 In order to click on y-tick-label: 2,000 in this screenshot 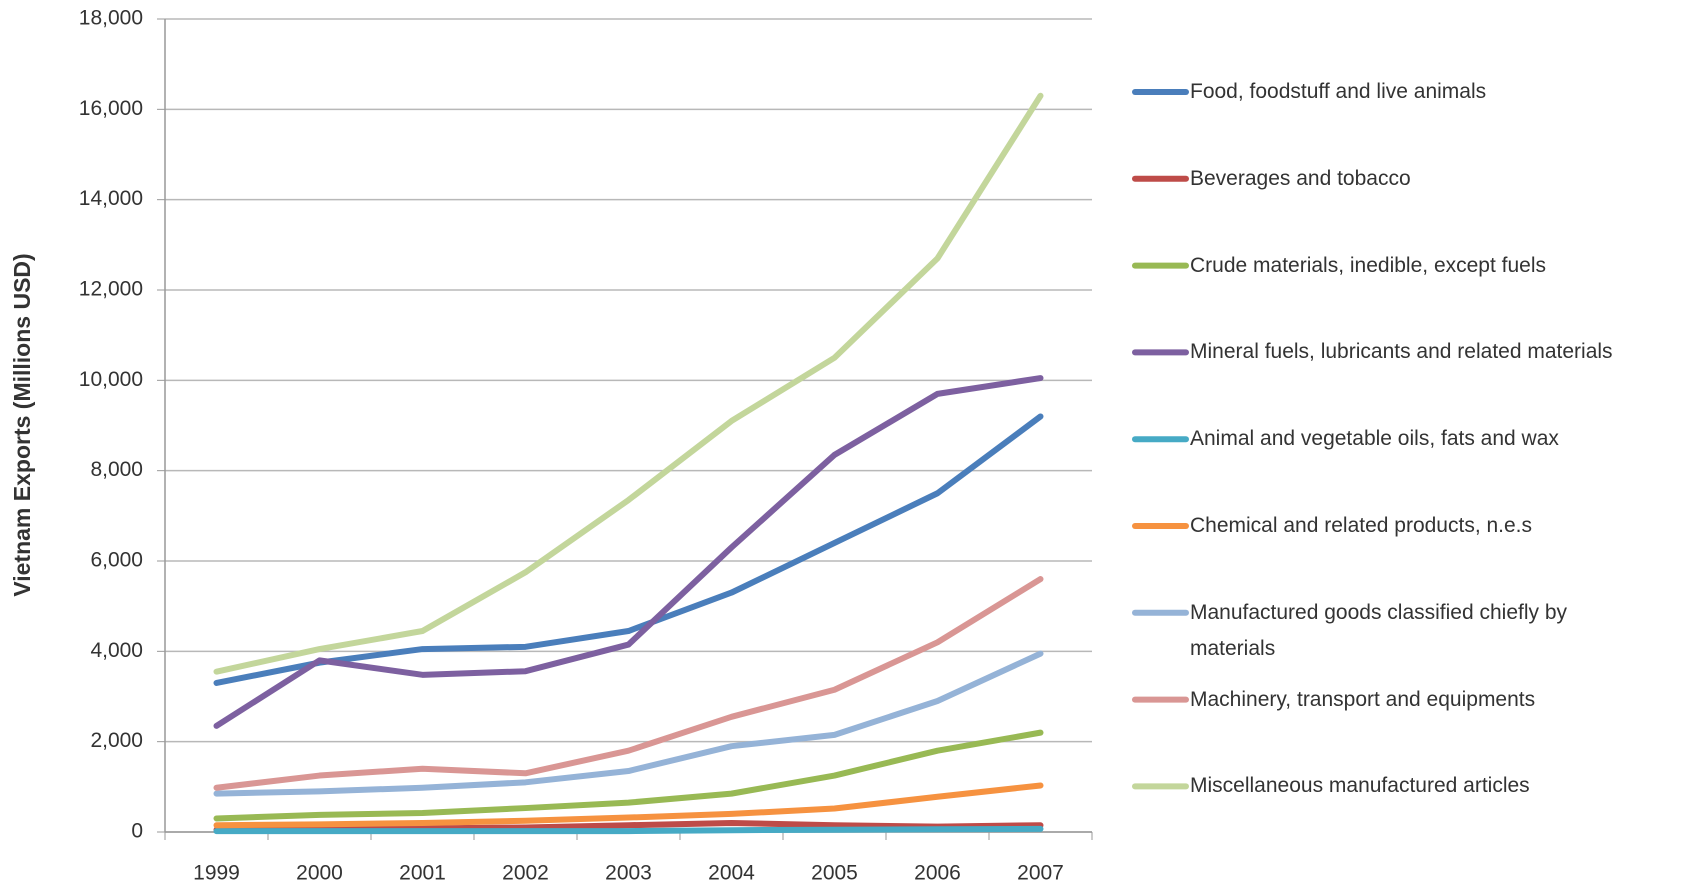, I will do `click(116, 740)`.